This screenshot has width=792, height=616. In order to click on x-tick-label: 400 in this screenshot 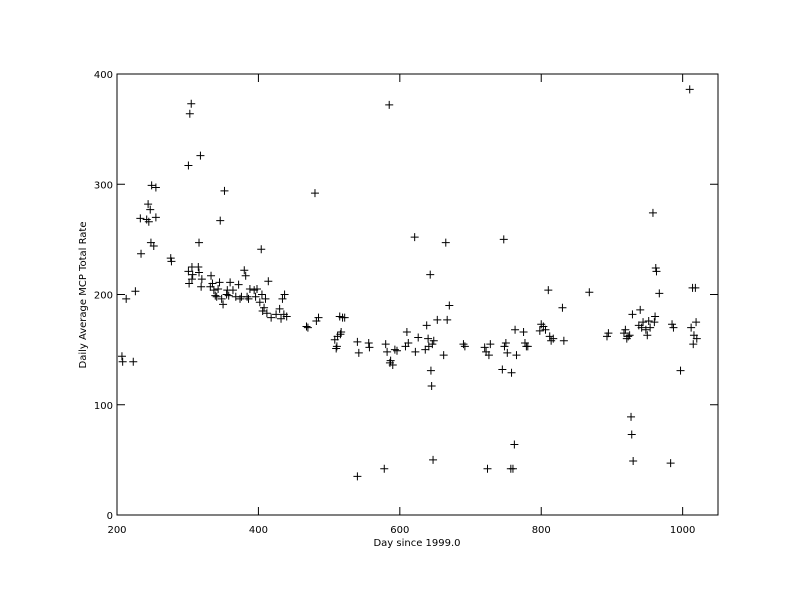, I will do `click(258, 530)`.